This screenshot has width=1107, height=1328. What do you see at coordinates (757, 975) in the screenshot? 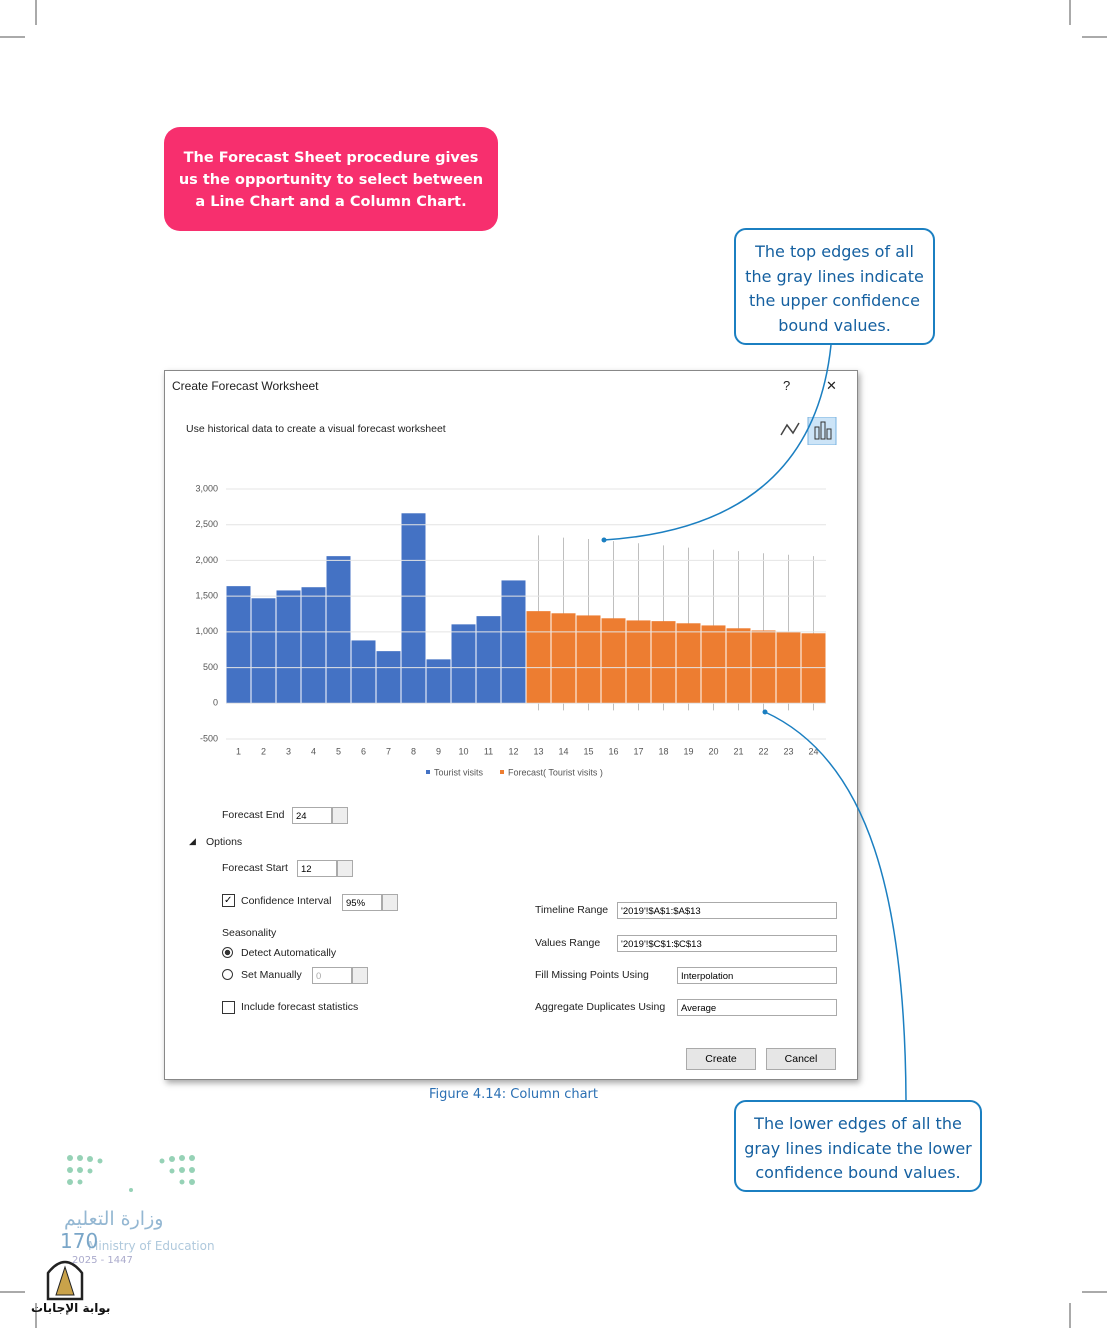
I see `fill-dropdown: Interpolation` at bounding box center [757, 975].